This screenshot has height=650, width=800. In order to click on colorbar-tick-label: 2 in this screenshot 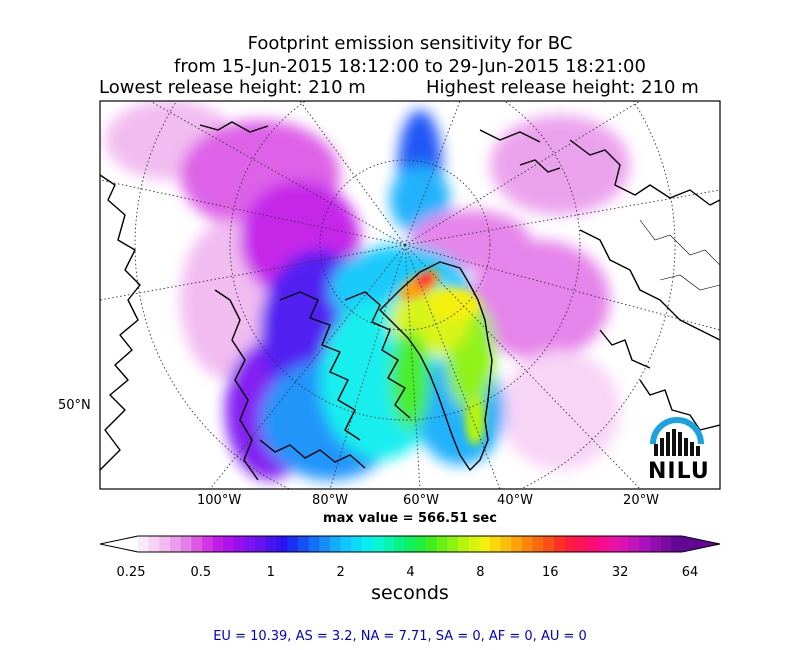, I will do `click(340, 572)`.